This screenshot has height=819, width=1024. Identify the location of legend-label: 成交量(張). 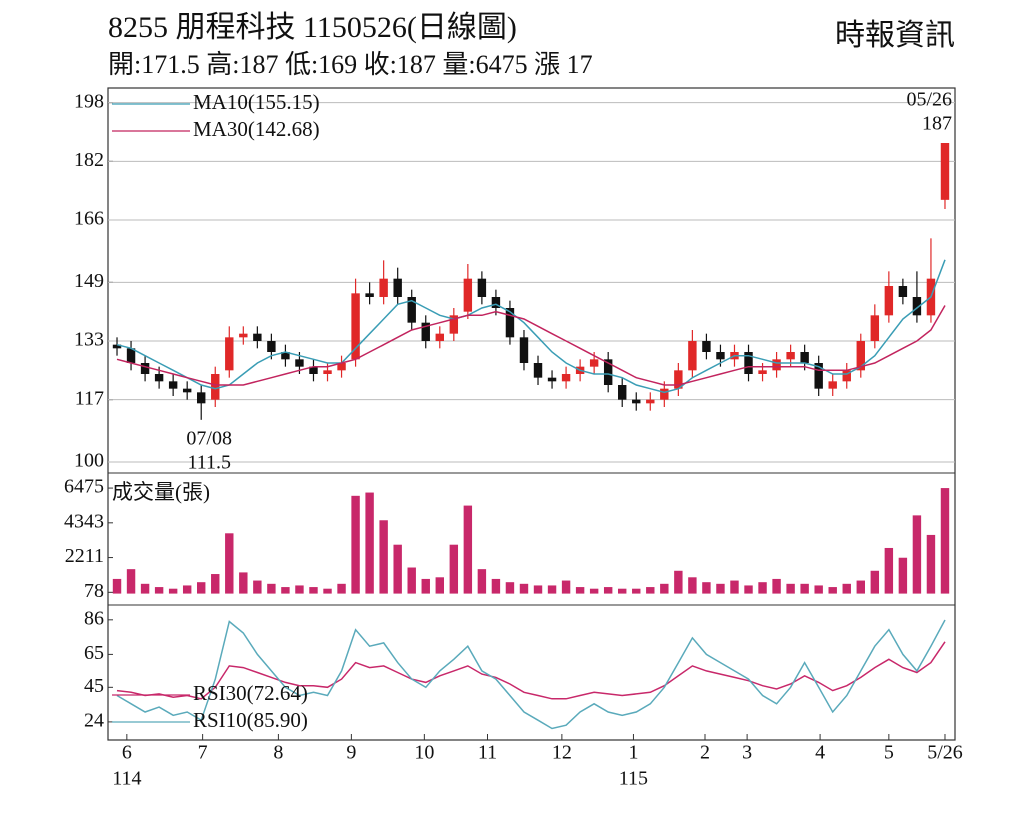
(161, 492).